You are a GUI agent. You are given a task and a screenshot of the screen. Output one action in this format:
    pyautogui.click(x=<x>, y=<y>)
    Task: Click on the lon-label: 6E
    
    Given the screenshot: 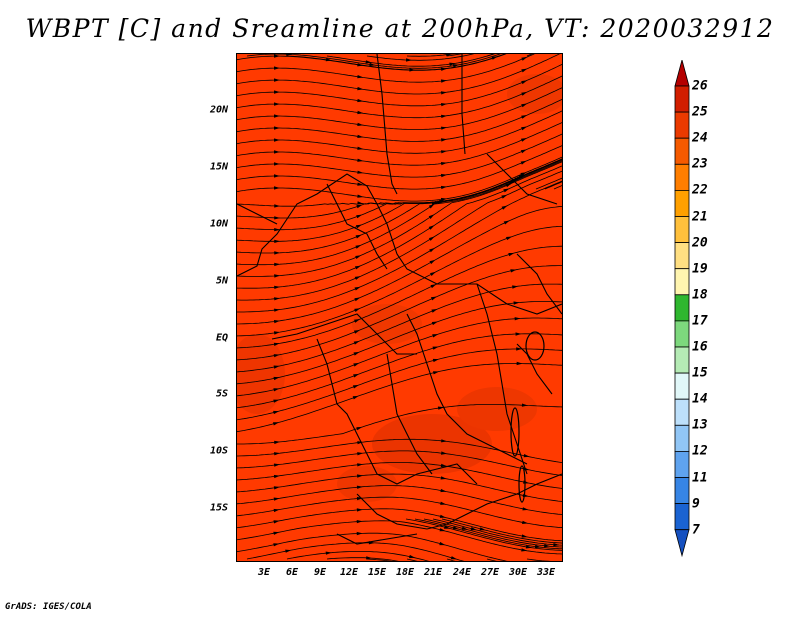 What is the action you would take?
    pyautogui.click(x=292, y=572)
    